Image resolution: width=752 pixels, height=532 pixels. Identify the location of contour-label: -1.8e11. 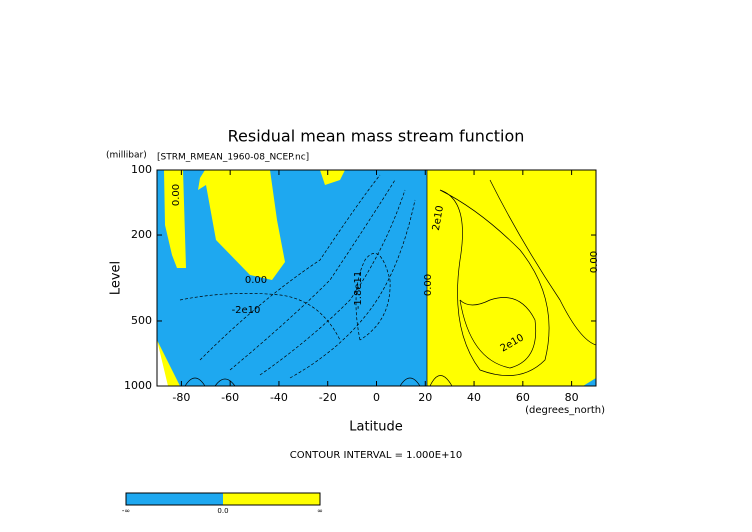
(358, 290).